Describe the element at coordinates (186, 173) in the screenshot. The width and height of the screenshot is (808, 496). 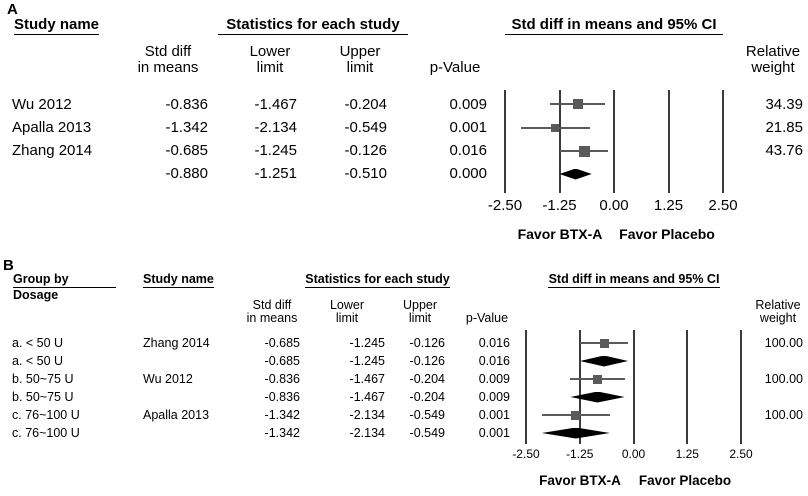
I see `std-diff-value: -0.880` at that location.